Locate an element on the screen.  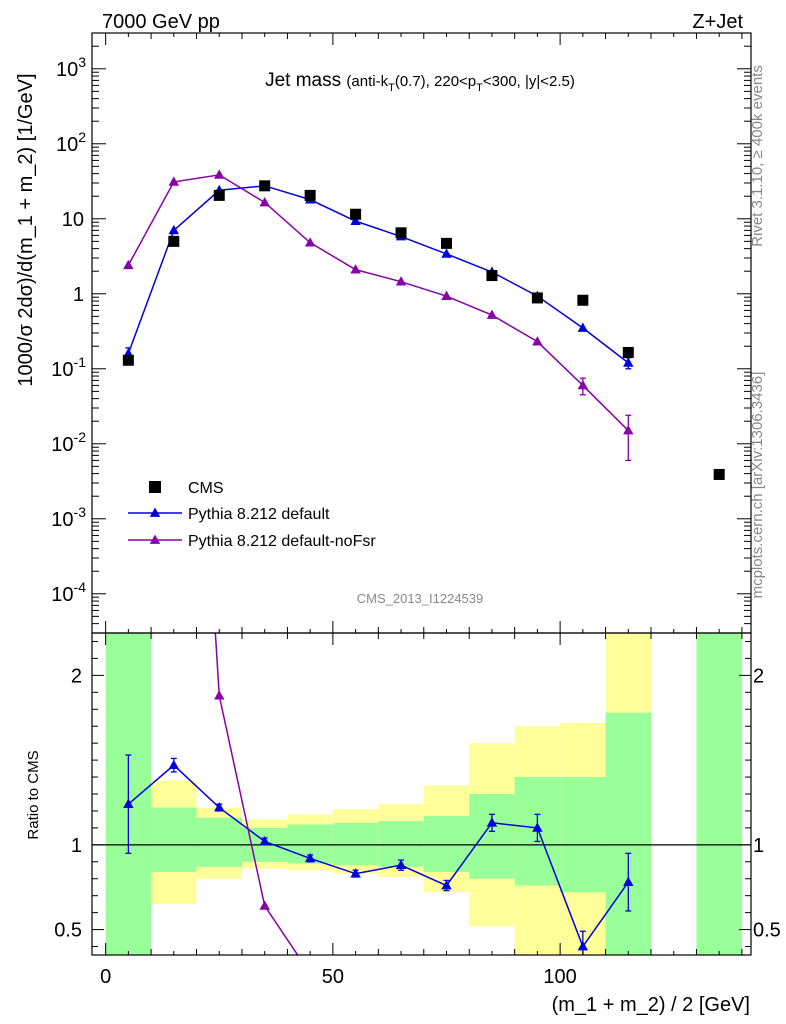
main-y-tick-mantissa-4: 1 is located at coordinates (78, 295).